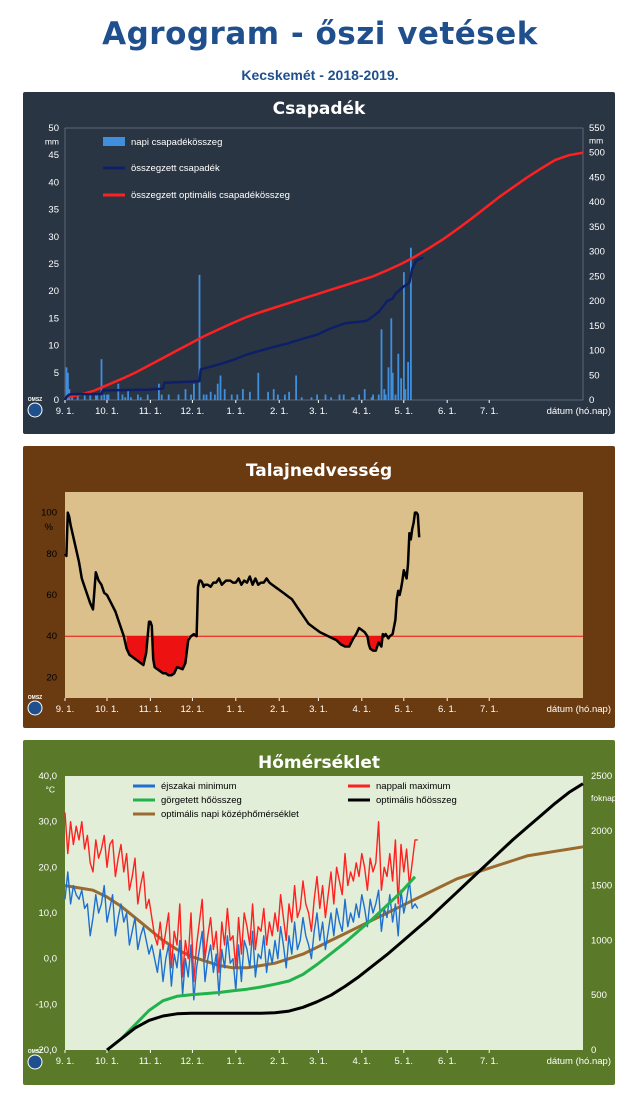  Describe the element at coordinates (56, 373) in the screenshot. I see `y-left-tick-label: 5` at that location.